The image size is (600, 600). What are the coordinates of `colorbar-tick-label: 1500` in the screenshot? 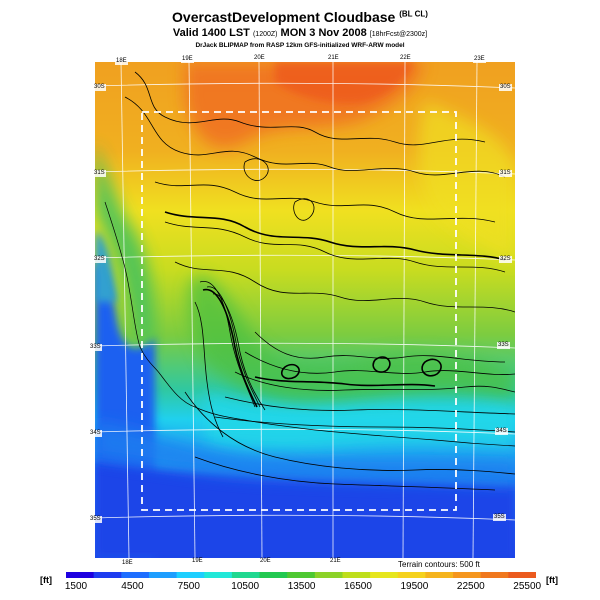 It's located at (76, 586).